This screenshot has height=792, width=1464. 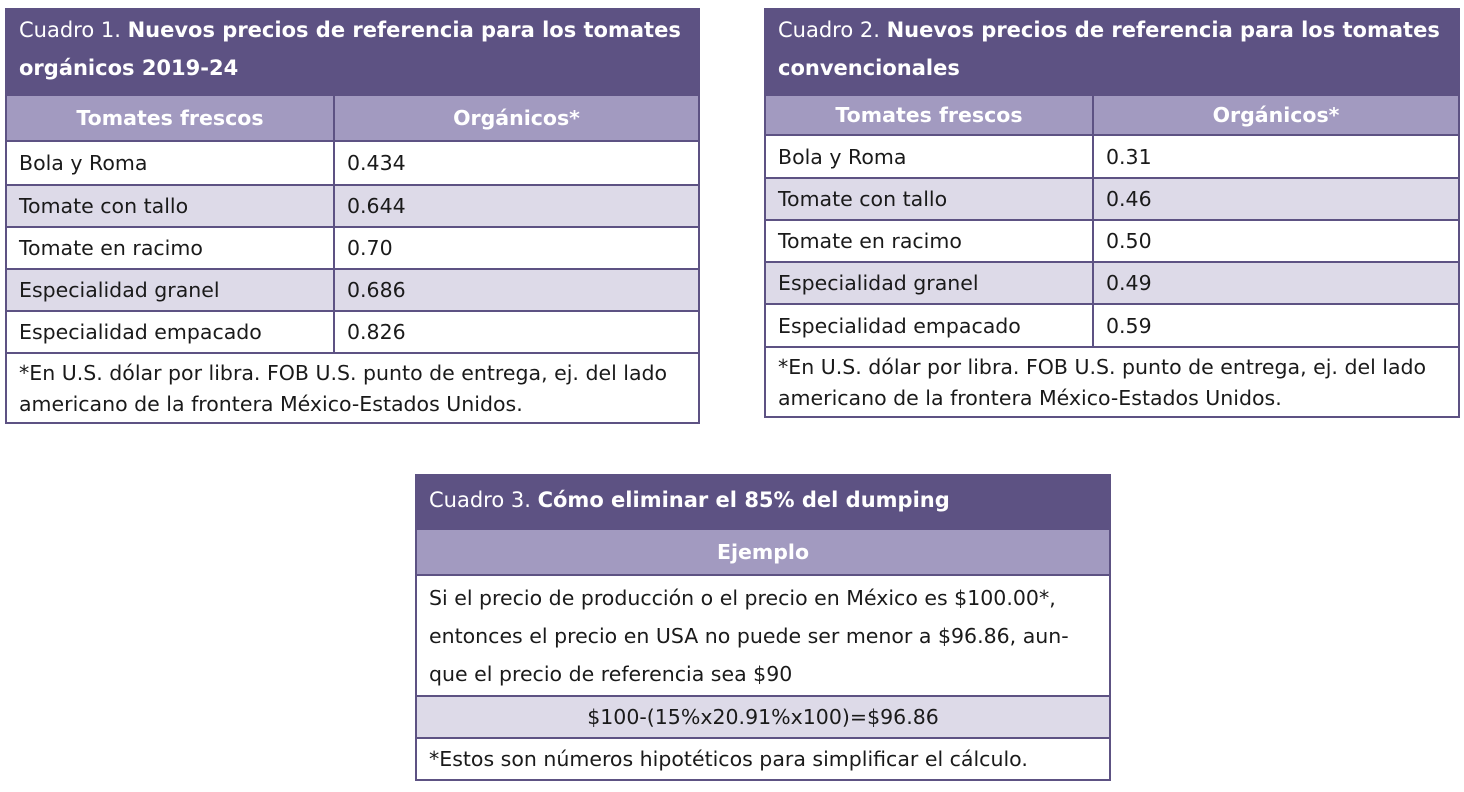 What do you see at coordinates (1276, 115) in the screenshot?
I see `table-2-header-price: Orgánicos*` at bounding box center [1276, 115].